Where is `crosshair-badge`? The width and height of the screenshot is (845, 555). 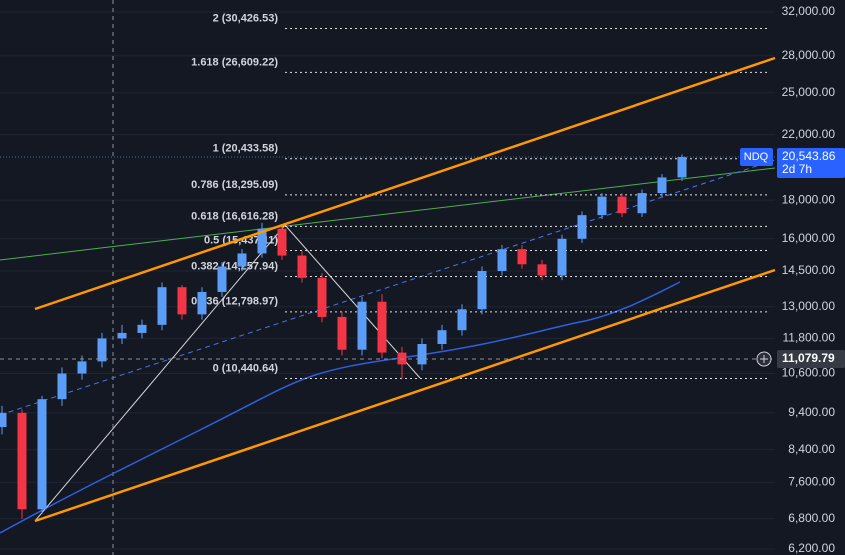
crosshair-badge is located at coordinates (811, 359).